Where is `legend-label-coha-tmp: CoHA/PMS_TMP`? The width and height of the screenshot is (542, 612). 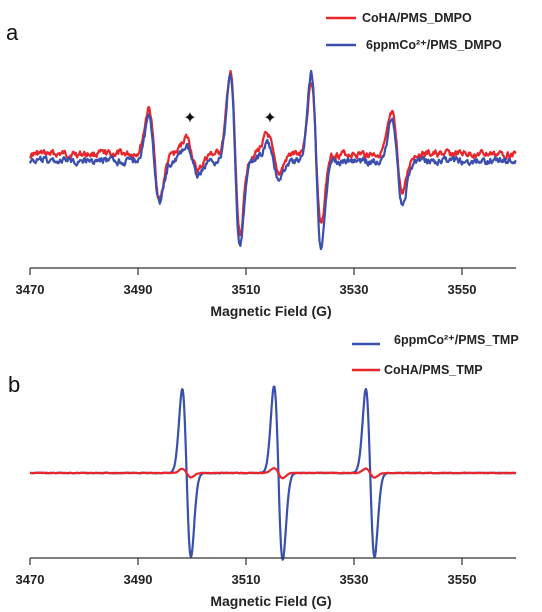 legend-label-coha-tmp: CoHA/PMS_TMP is located at coordinates (433, 370).